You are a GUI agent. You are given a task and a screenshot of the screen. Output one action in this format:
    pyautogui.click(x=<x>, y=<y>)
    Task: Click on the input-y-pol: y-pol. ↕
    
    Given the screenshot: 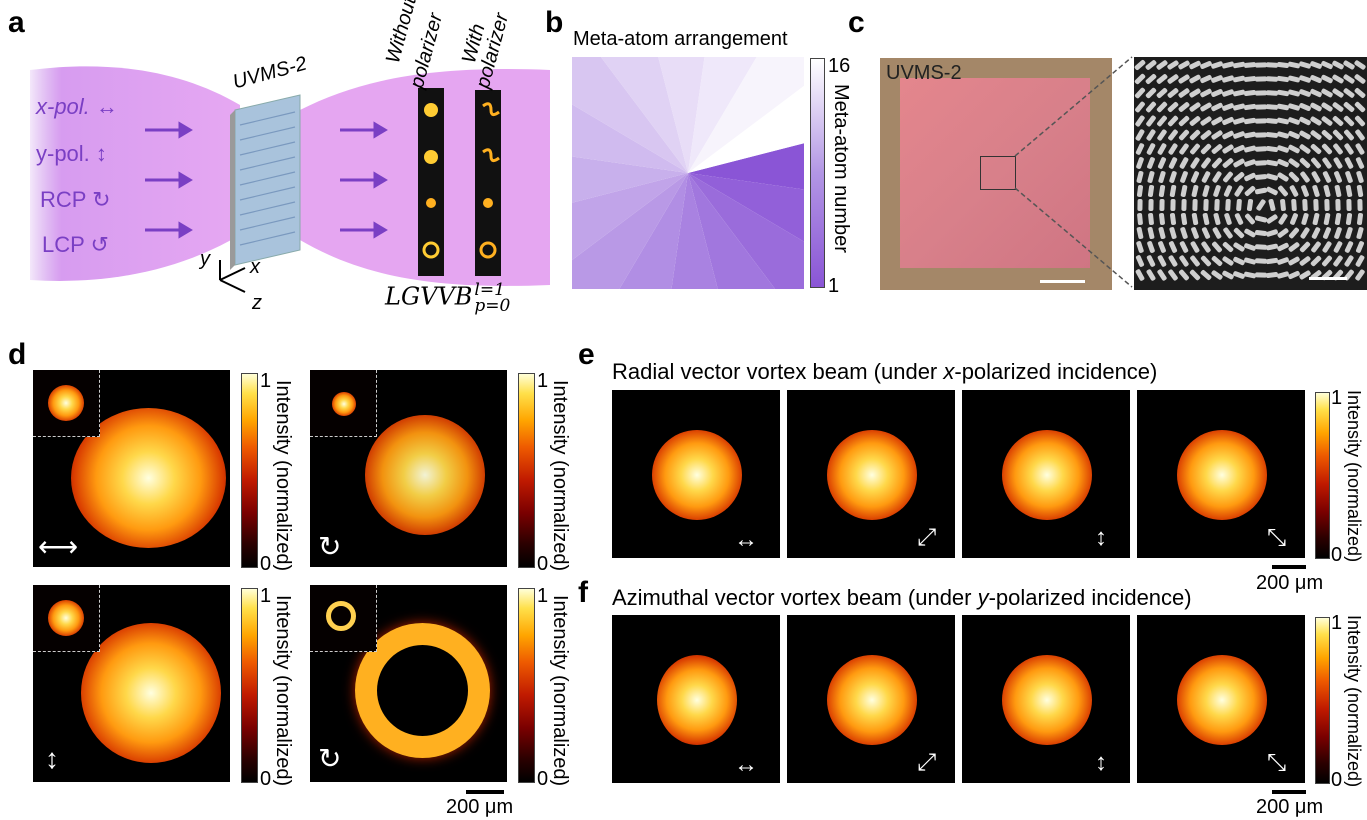 What is the action you would take?
    pyautogui.click(x=71, y=153)
    